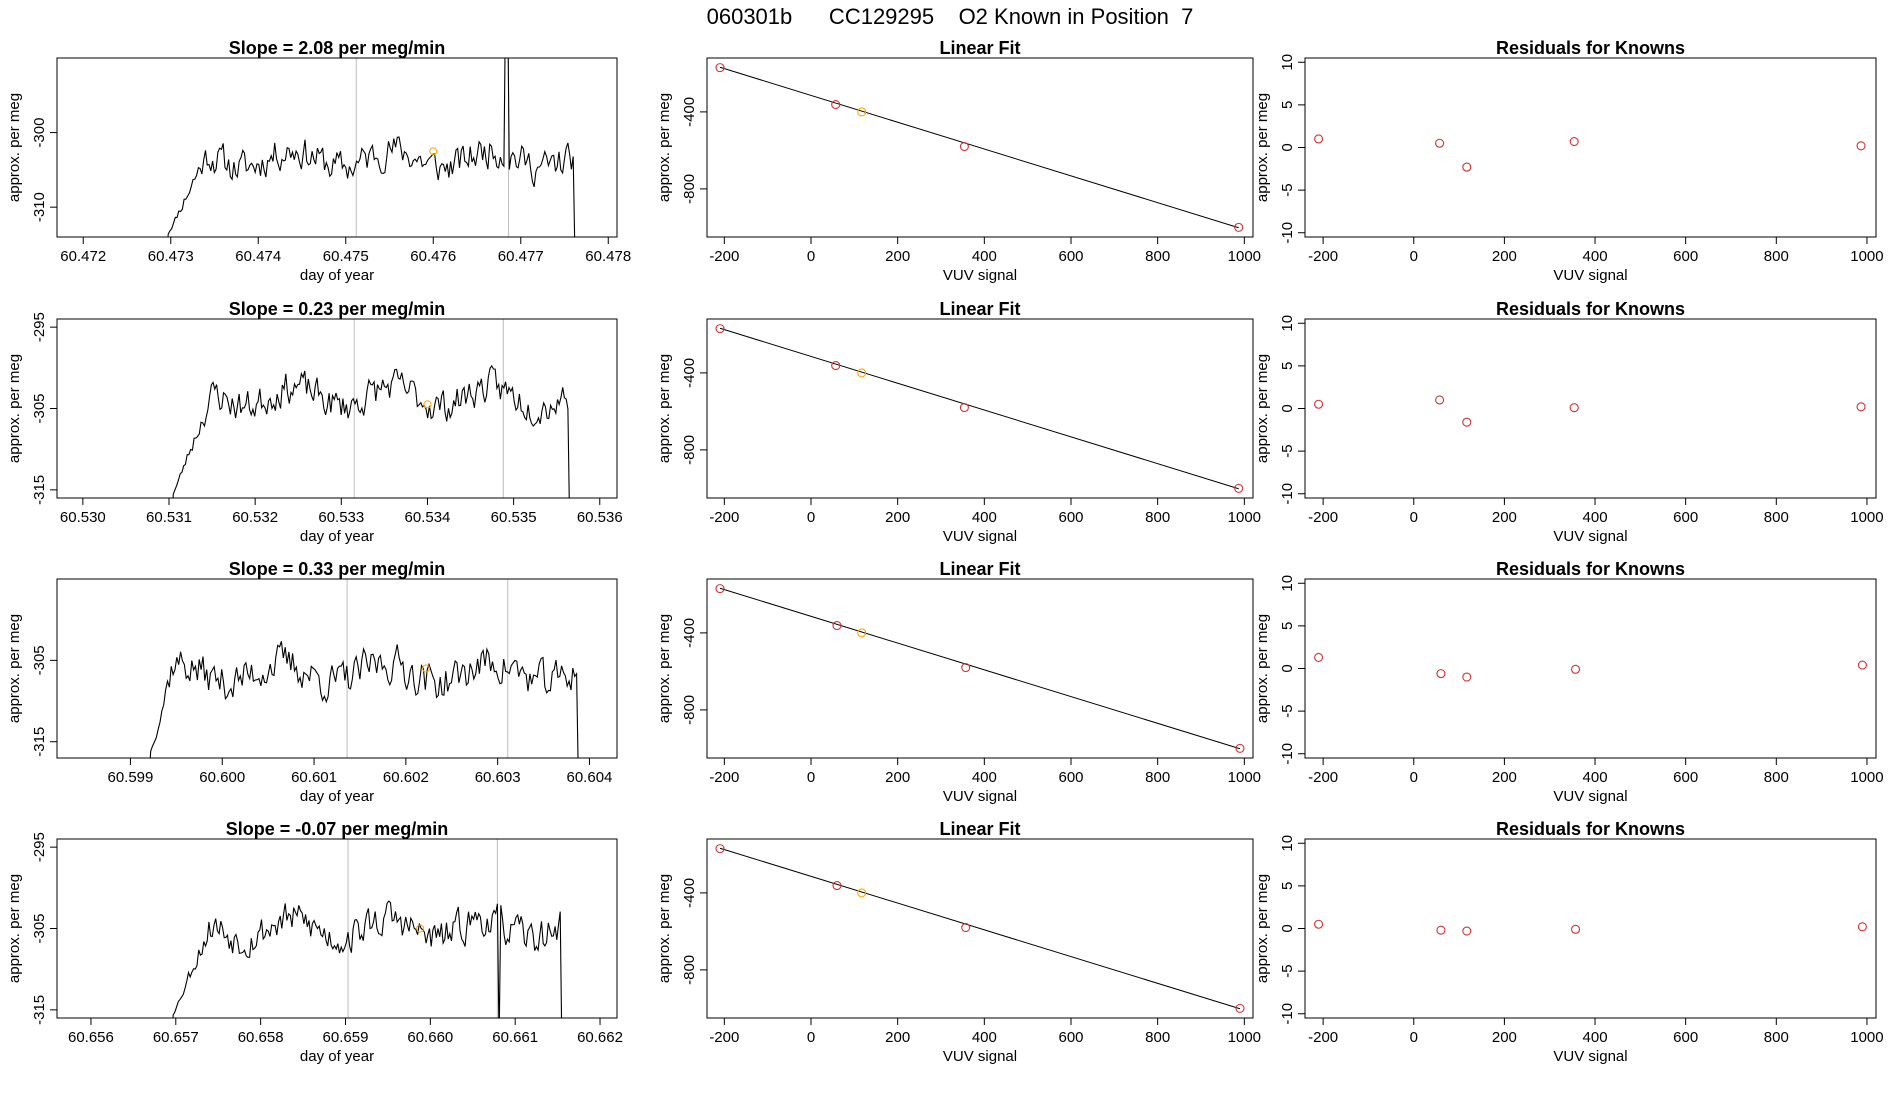  What do you see at coordinates (337, 829) in the screenshot?
I see `panel-title: Slope = -0.07 per meg/min` at bounding box center [337, 829].